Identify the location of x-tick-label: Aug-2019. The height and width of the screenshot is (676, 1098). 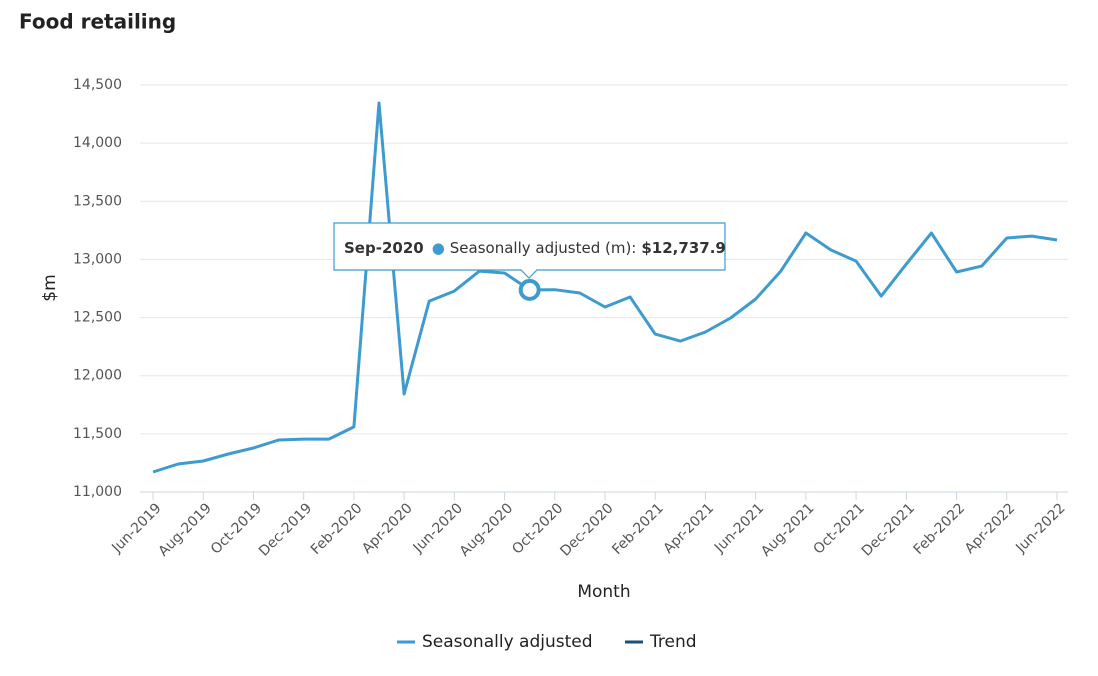
(184, 529).